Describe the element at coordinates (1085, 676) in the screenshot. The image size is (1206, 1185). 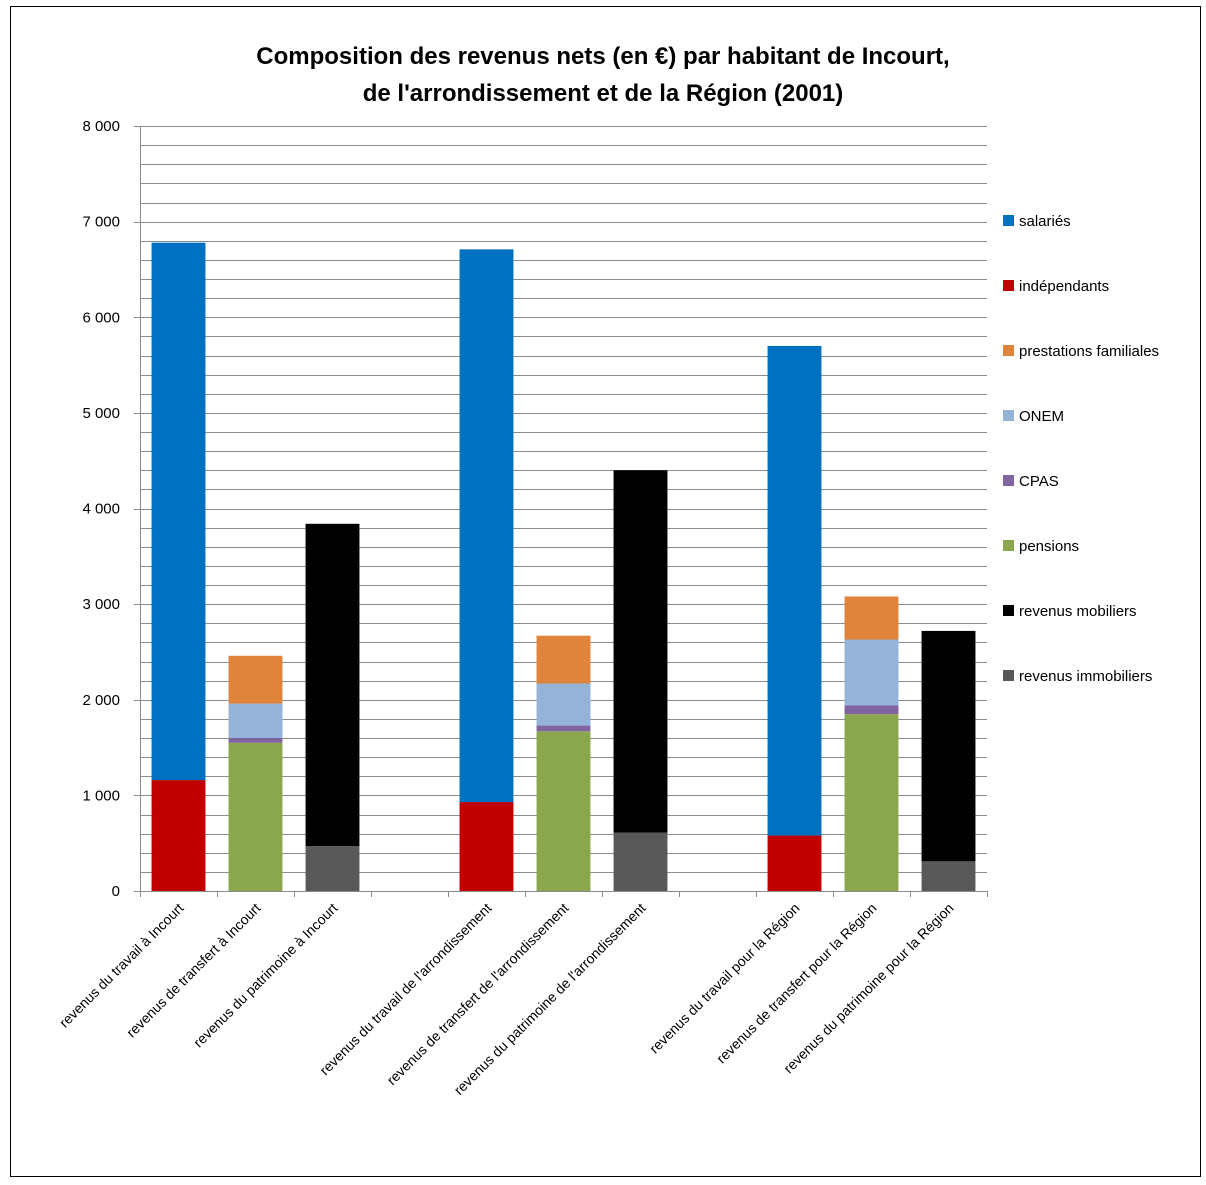
I see `legend-label: revenus immobiliers` at that location.